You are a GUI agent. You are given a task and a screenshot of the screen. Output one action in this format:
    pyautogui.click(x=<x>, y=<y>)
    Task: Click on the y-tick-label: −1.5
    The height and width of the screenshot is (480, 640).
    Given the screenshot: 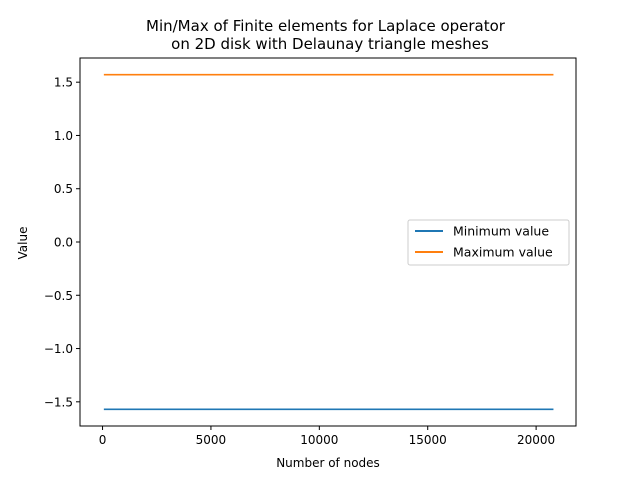 What is the action you would take?
    pyautogui.click(x=58, y=402)
    